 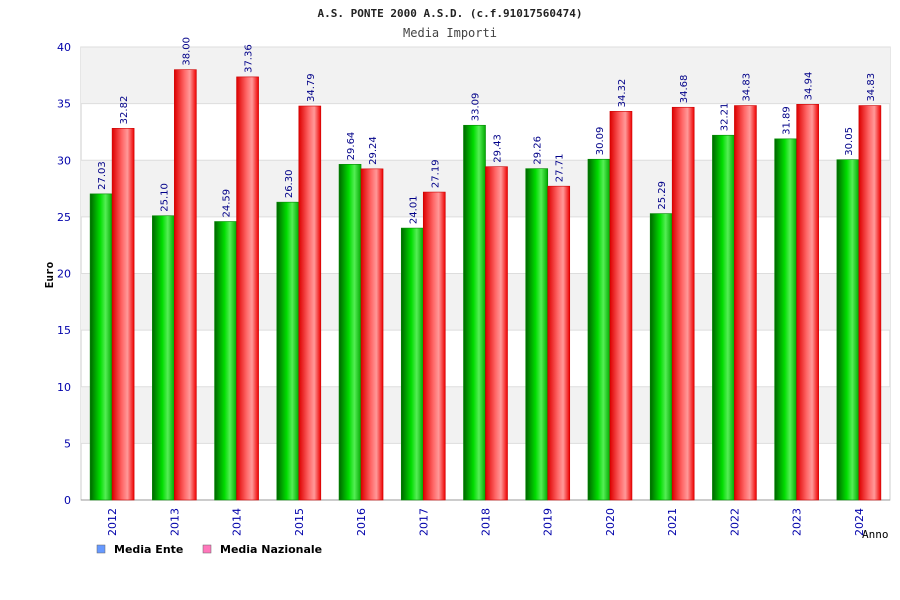 What do you see at coordinates (413, 209) in the screenshot?
I see `data-label: 24.01` at bounding box center [413, 209].